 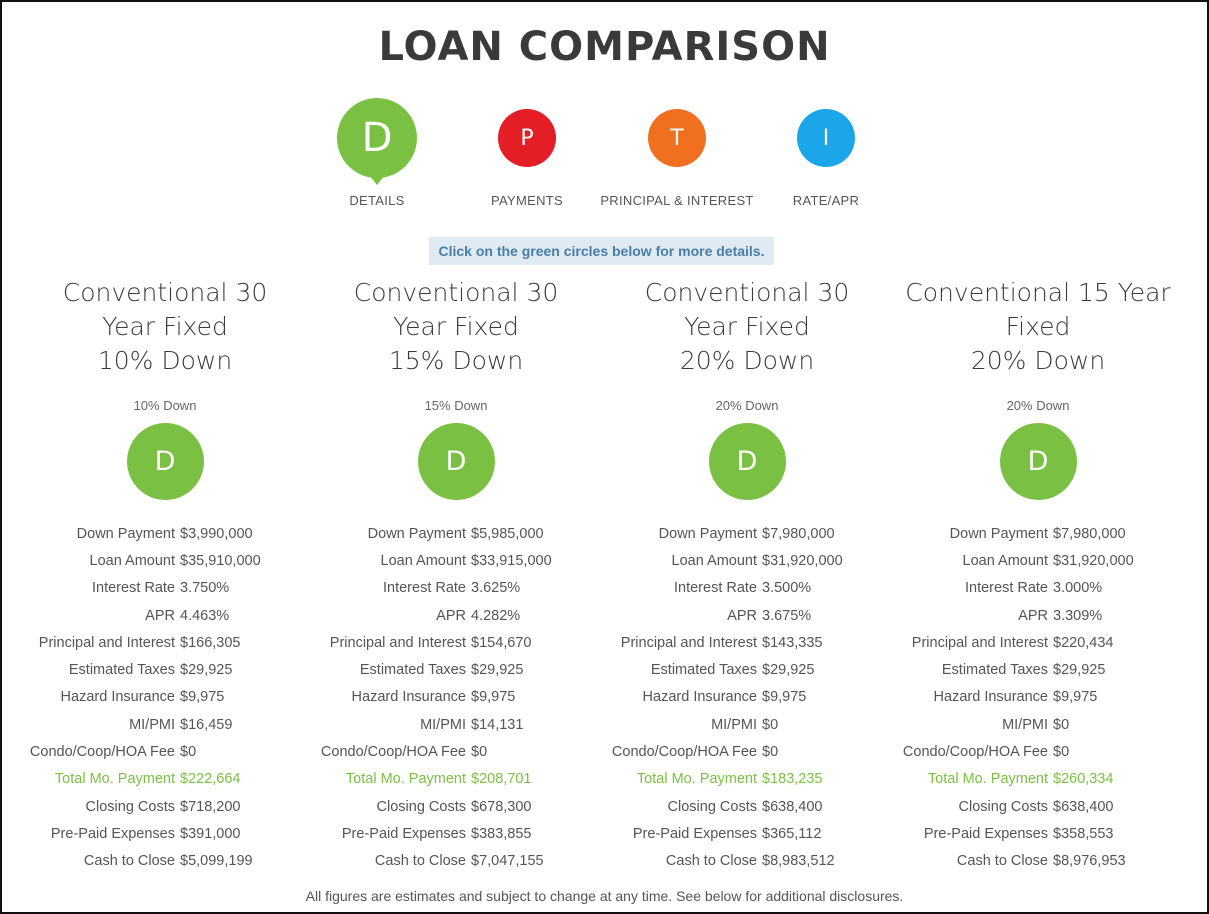 I want to click on row-interest-rate: Interest Rate 3.625%, so click(x=456, y=588).